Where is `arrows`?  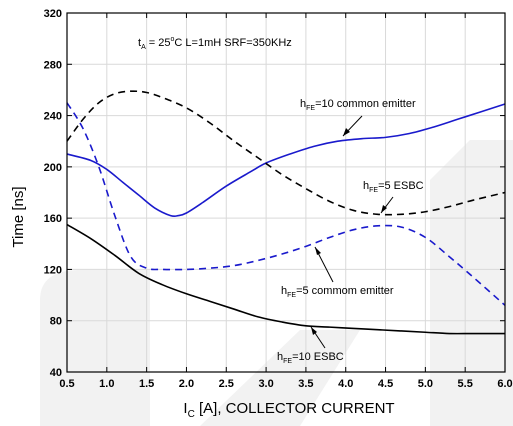
arrows is located at coordinates (352, 232).